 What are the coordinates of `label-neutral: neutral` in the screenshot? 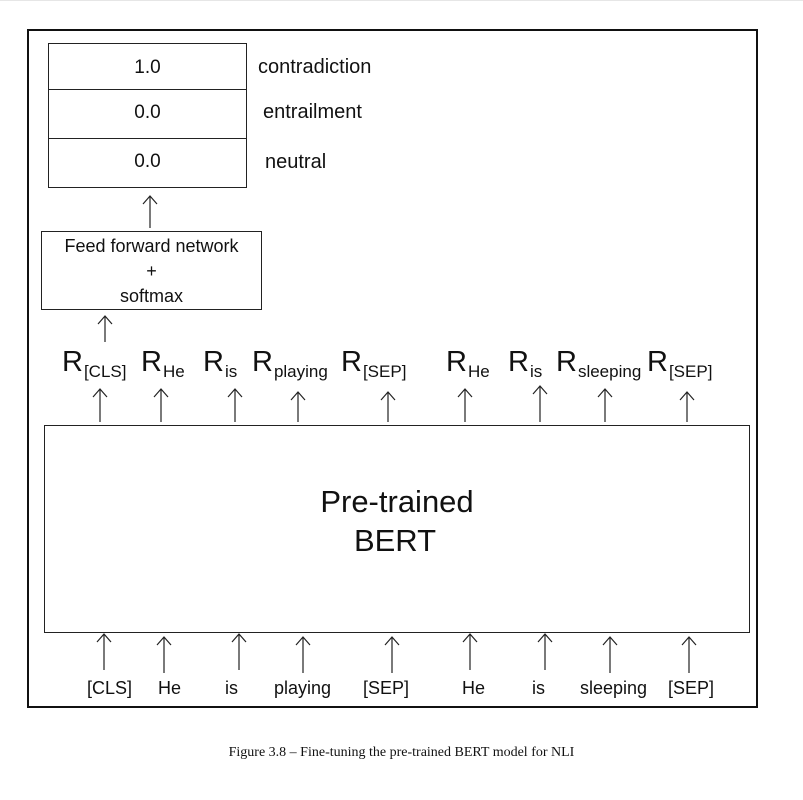 It's located at (296, 162).